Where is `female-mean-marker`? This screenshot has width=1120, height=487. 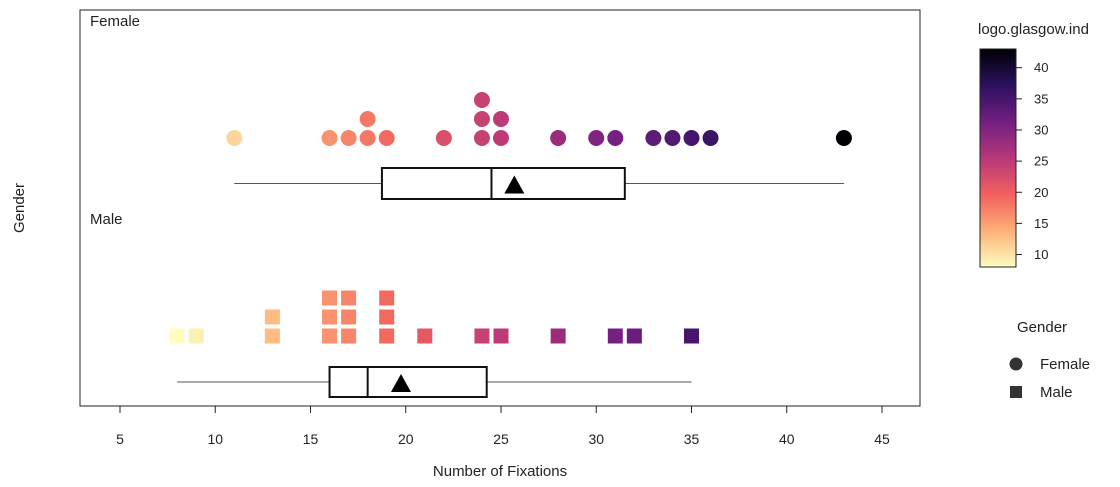 female-mean-marker is located at coordinates (514, 184).